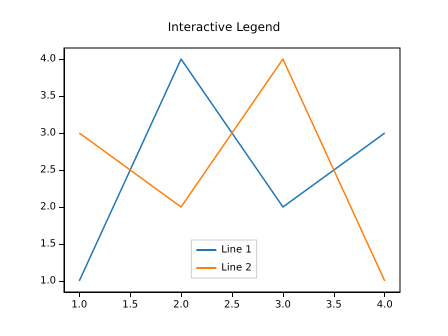 Image resolution: width=448 pixels, height=336 pixels. What do you see at coordinates (48, 59) in the screenshot?
I see `y-tick-label: 4.0` at bounding box center [48, 59].